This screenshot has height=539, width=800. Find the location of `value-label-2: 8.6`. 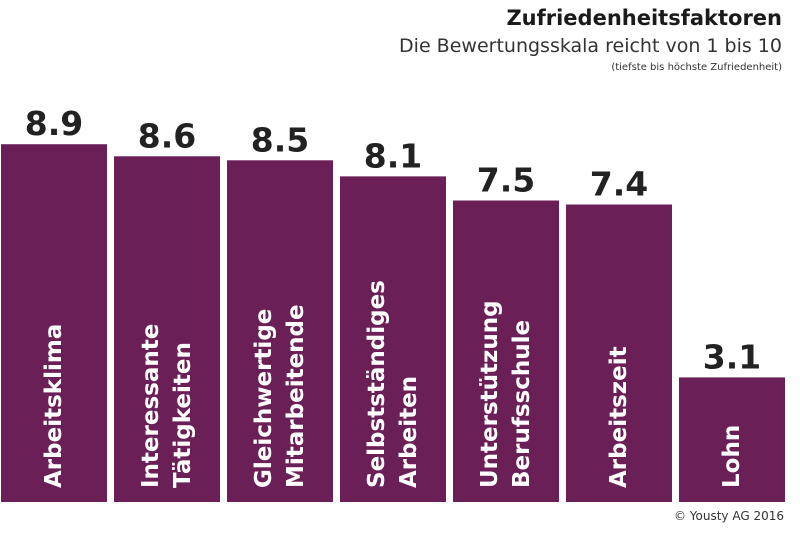

value-label-2: 8.6 is located at coordinates (167, 135).